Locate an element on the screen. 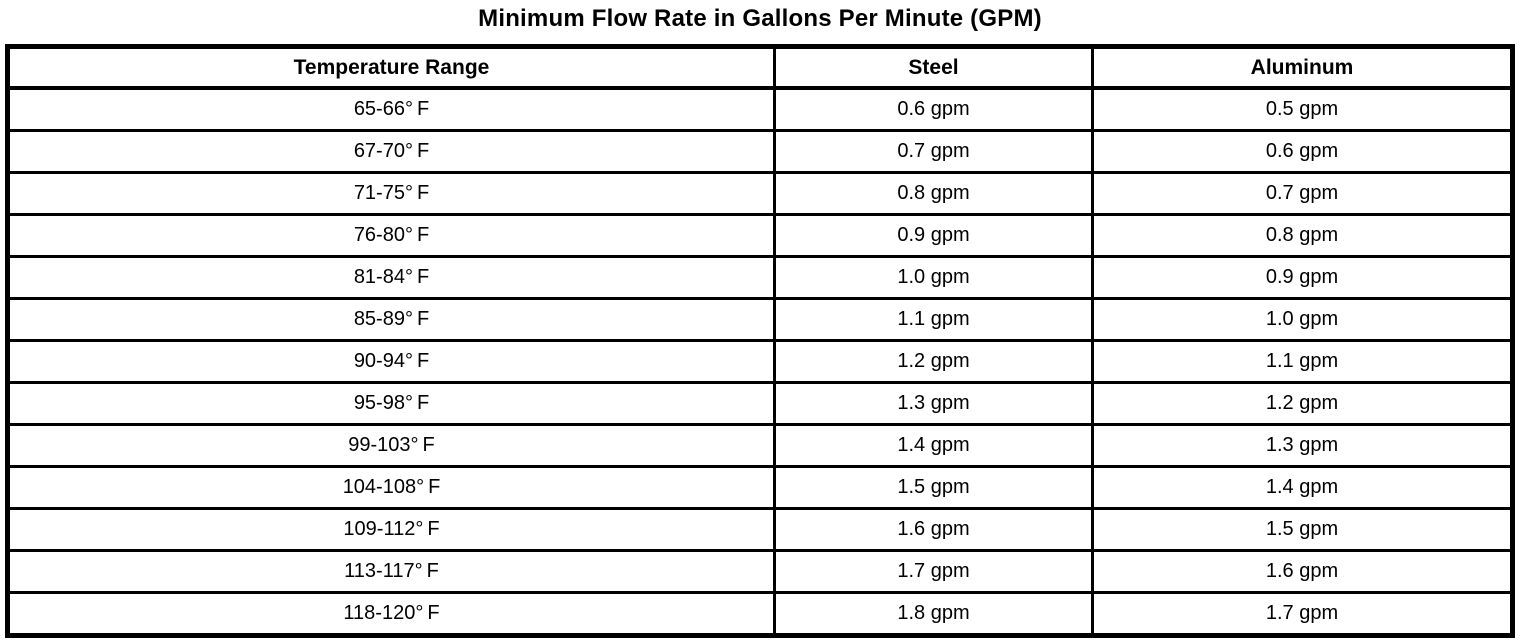 The image size is (1520, 644). table-row: 85-89° F 1.1 gpm 1.0 gpm is located at coordinates (760, 319).